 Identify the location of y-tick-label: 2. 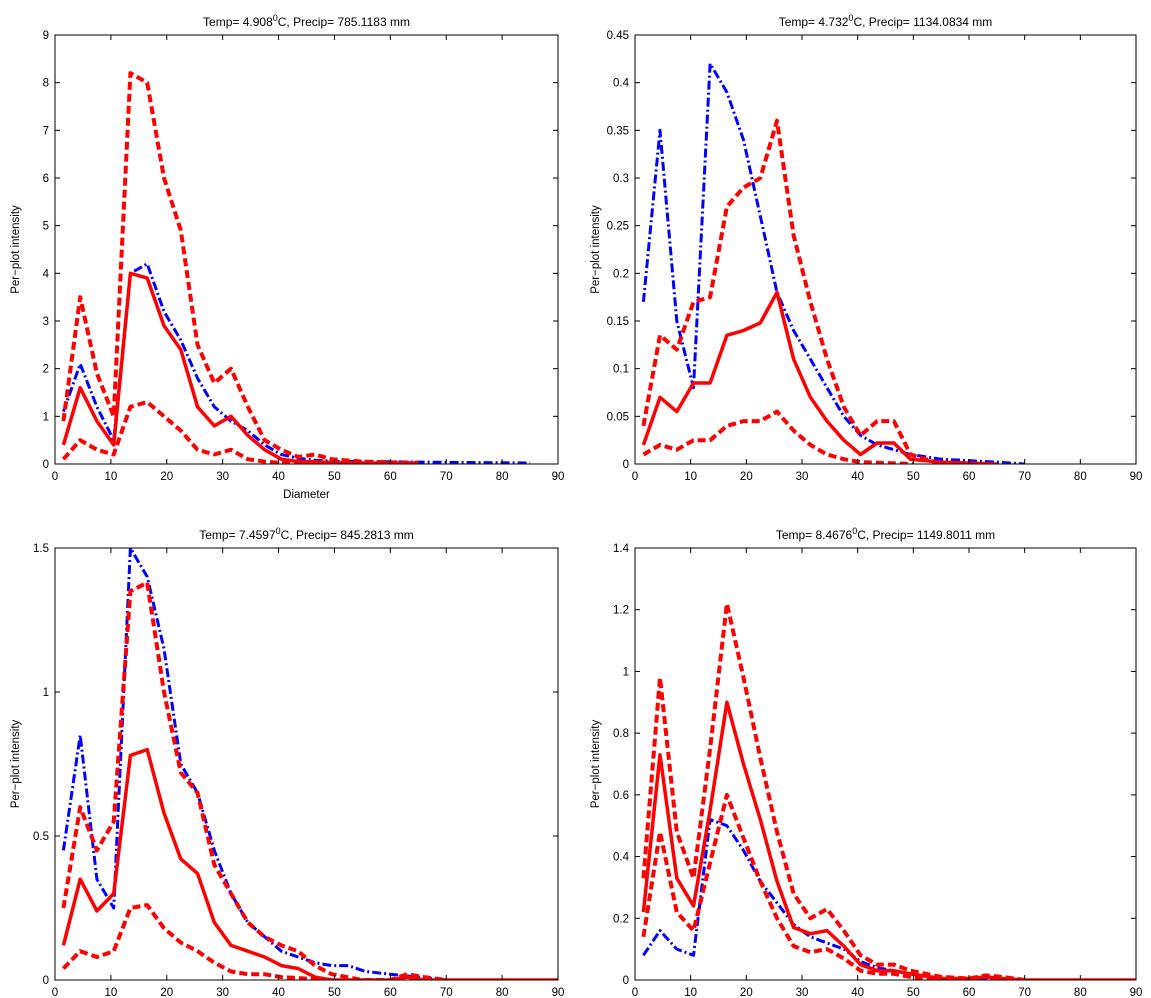
(46, 370).